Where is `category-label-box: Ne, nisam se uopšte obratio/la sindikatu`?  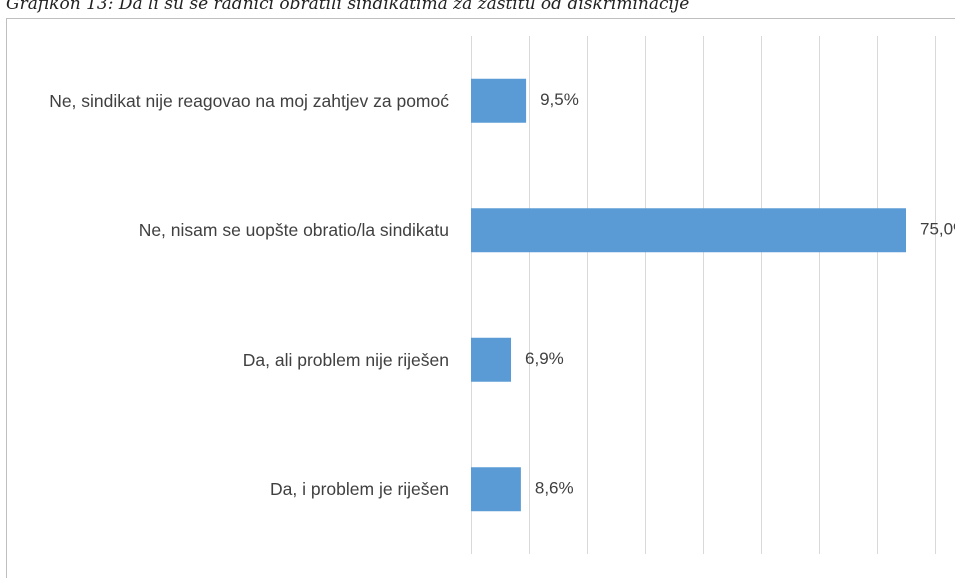 category-label-box: Ne, nisam se uopšte obratio/la sindikatu is located at coordinates (226, 230).